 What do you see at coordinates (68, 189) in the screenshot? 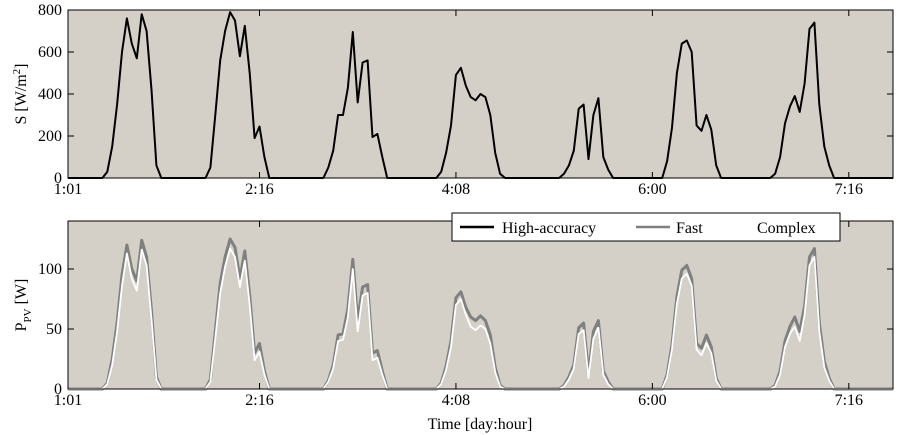
I see `irradiance-x-tick-label: 1:01` at bounding box center [68, 189].